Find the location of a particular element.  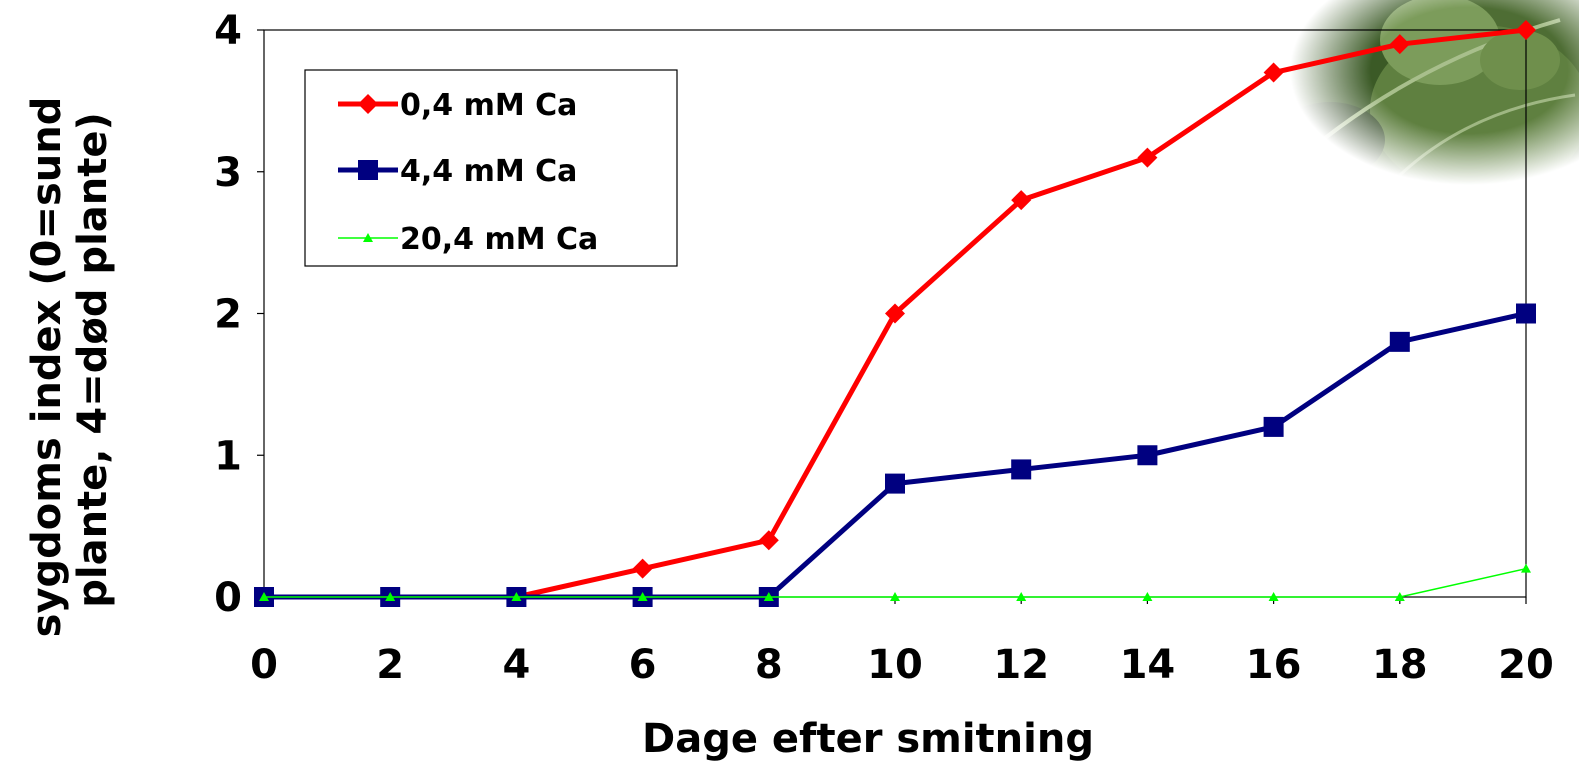

x-tick-label: 0 is located at coordinates (264, 665).